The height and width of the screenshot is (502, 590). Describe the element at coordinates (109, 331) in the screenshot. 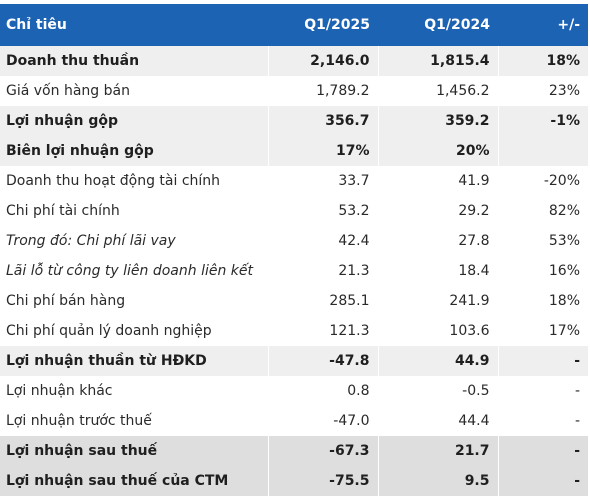

I see `row-label: Chi phí quản lý doanh nghiệp` at that location.